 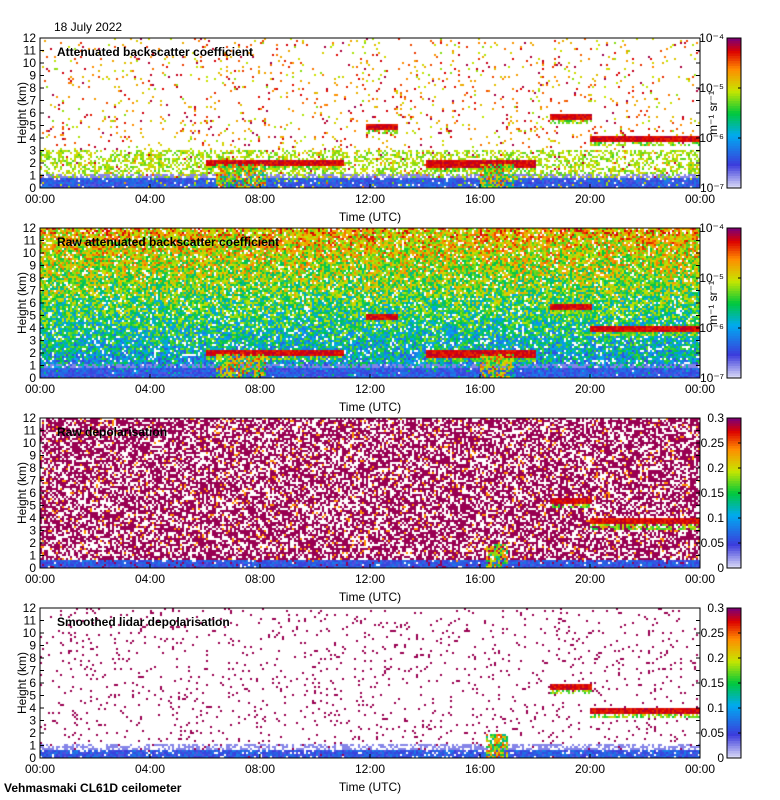 I want to click on colorbar-unit-label: m⁻¹ sr⁻¹, so click(x=713, y=113).